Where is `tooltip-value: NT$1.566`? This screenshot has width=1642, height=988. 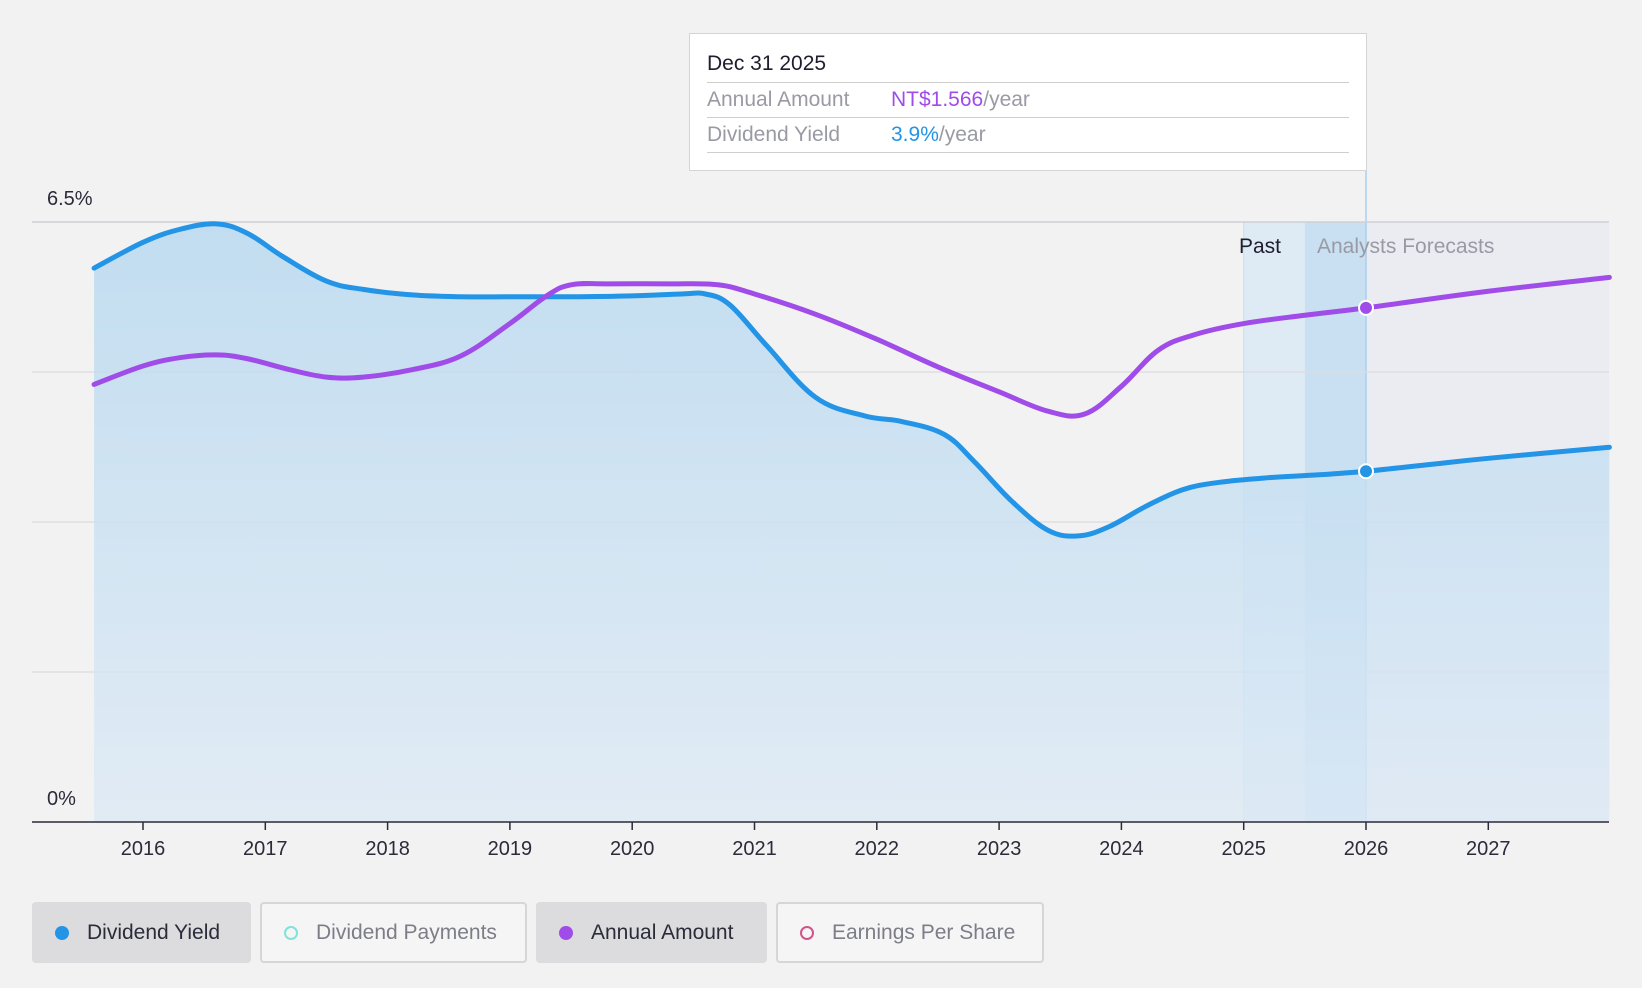 tooltip-value: NT$1.566 is located at coordinates (937, 99).